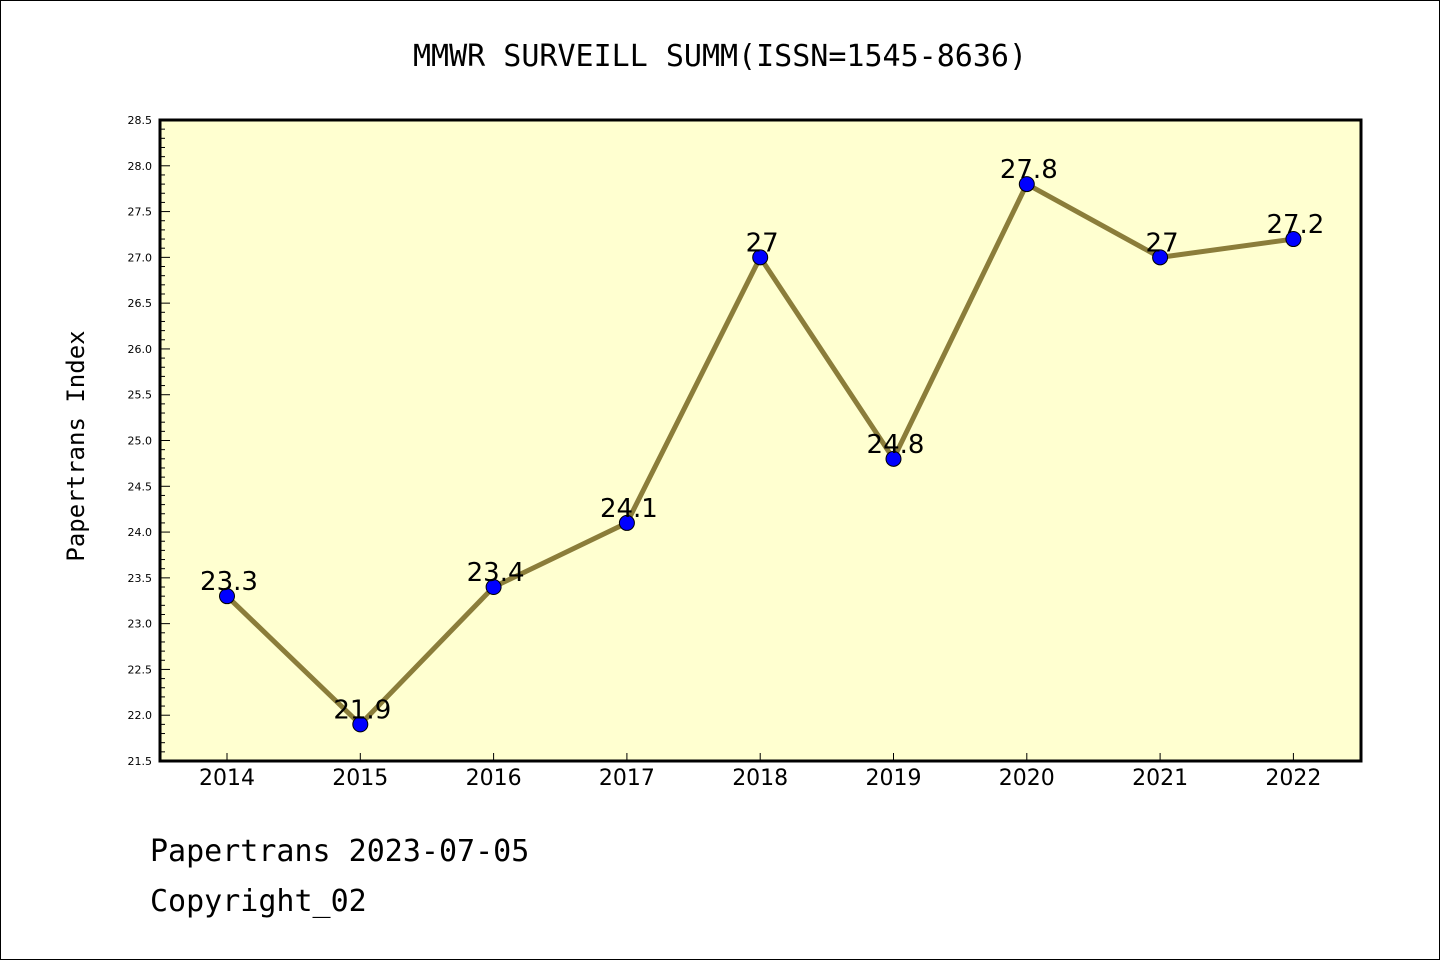 The height and width of the screenshot is (960, 1440). What do you see at coordinates (760, 778) in the screenshot?
I see `x-tick-label: 2018` at bounding box center [760, 778].